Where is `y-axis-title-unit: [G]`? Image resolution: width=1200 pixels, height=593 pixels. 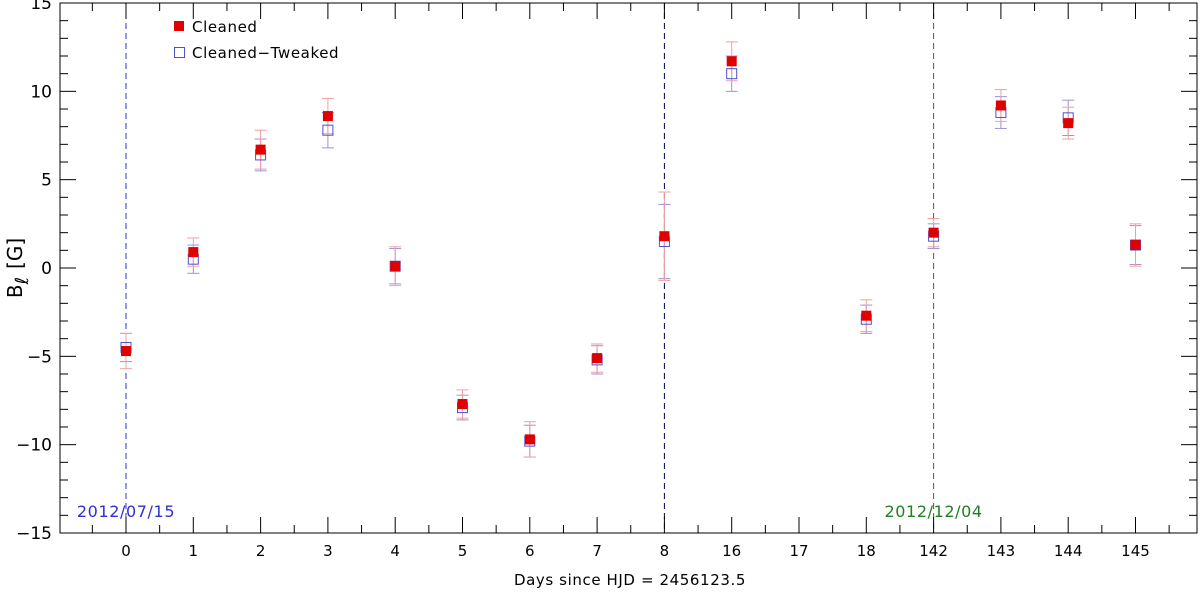
y-axis-title-unit: [G] is located at coordinates (15, 253).